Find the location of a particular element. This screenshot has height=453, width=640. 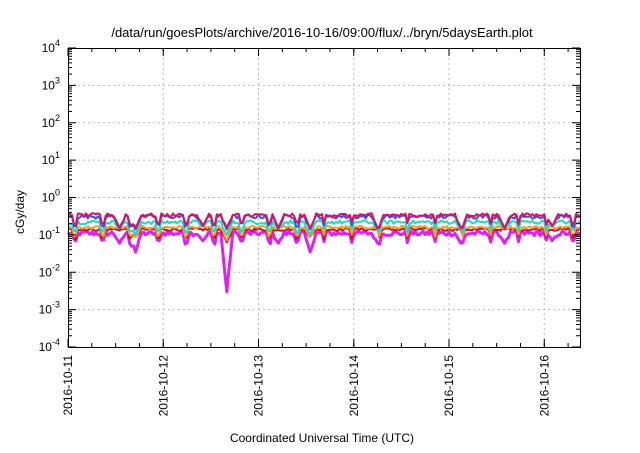

x-tick-label: 2016-10-16 is located at coordinates (544, 386).